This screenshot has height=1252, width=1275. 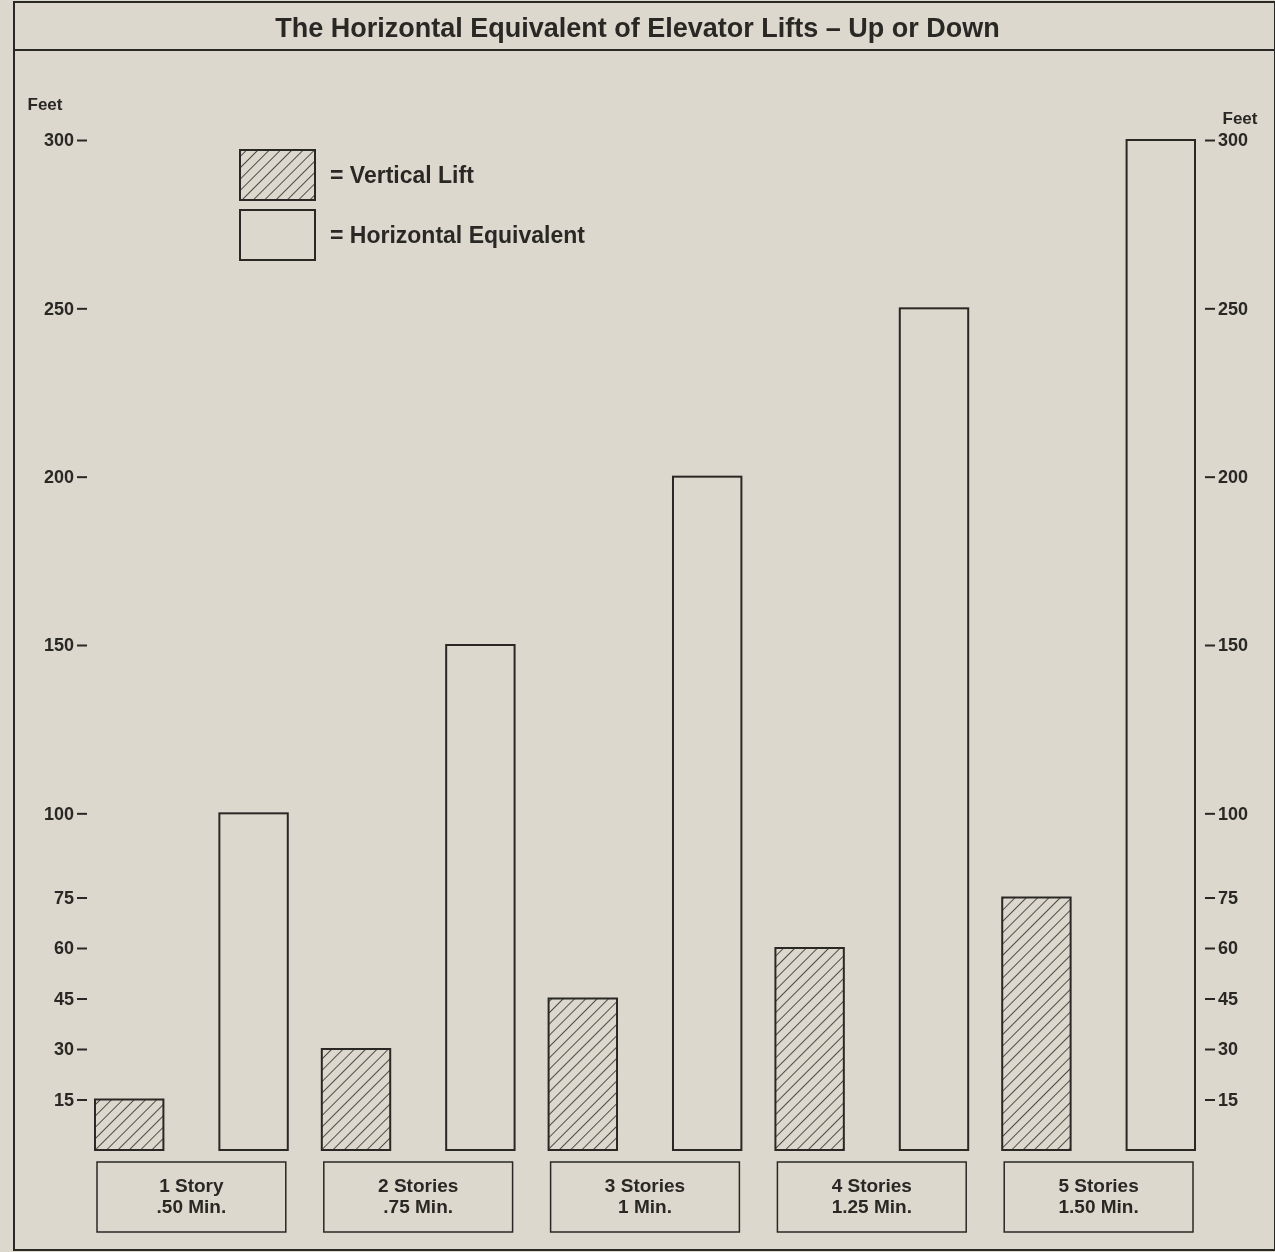 I want to click on y2-axis-title: Feet, so click(x=1240, y=118).